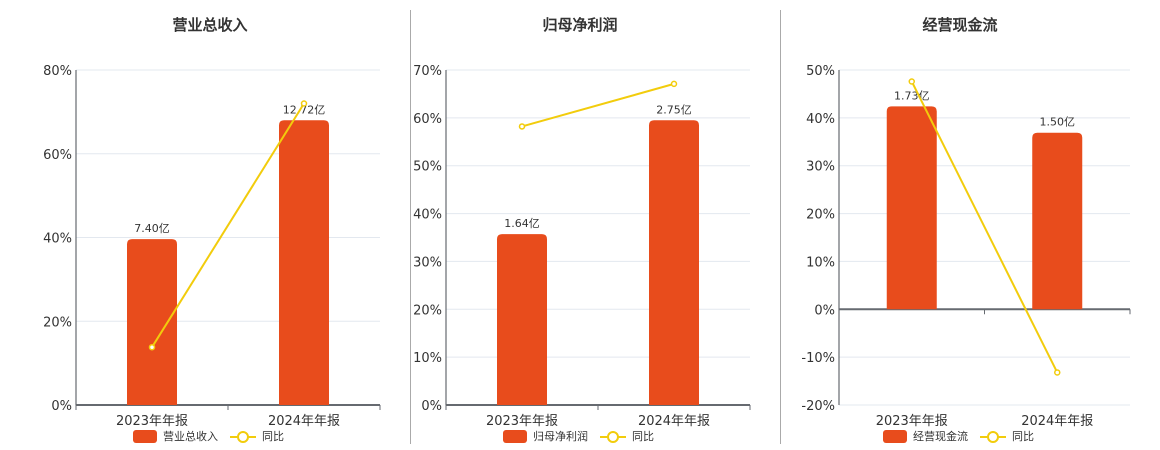 The width and height of the screenshot is (1160, 450). I want to click on legend-net-profit: 归母净利润 同比, so click(578, 436).